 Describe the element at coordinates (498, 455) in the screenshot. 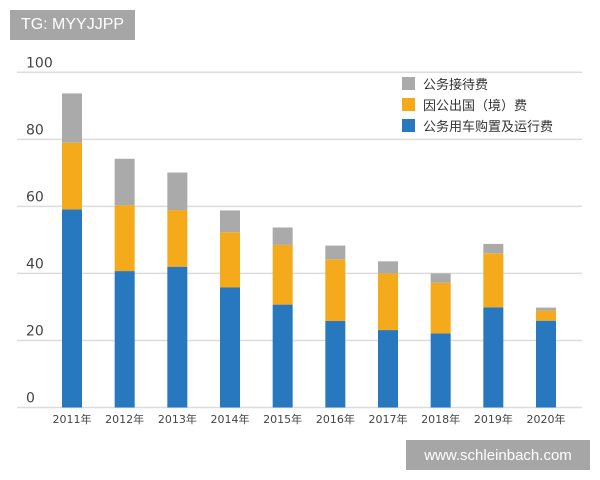

I see `watermark-bottom-right: www.schleinbach.com` at that location.